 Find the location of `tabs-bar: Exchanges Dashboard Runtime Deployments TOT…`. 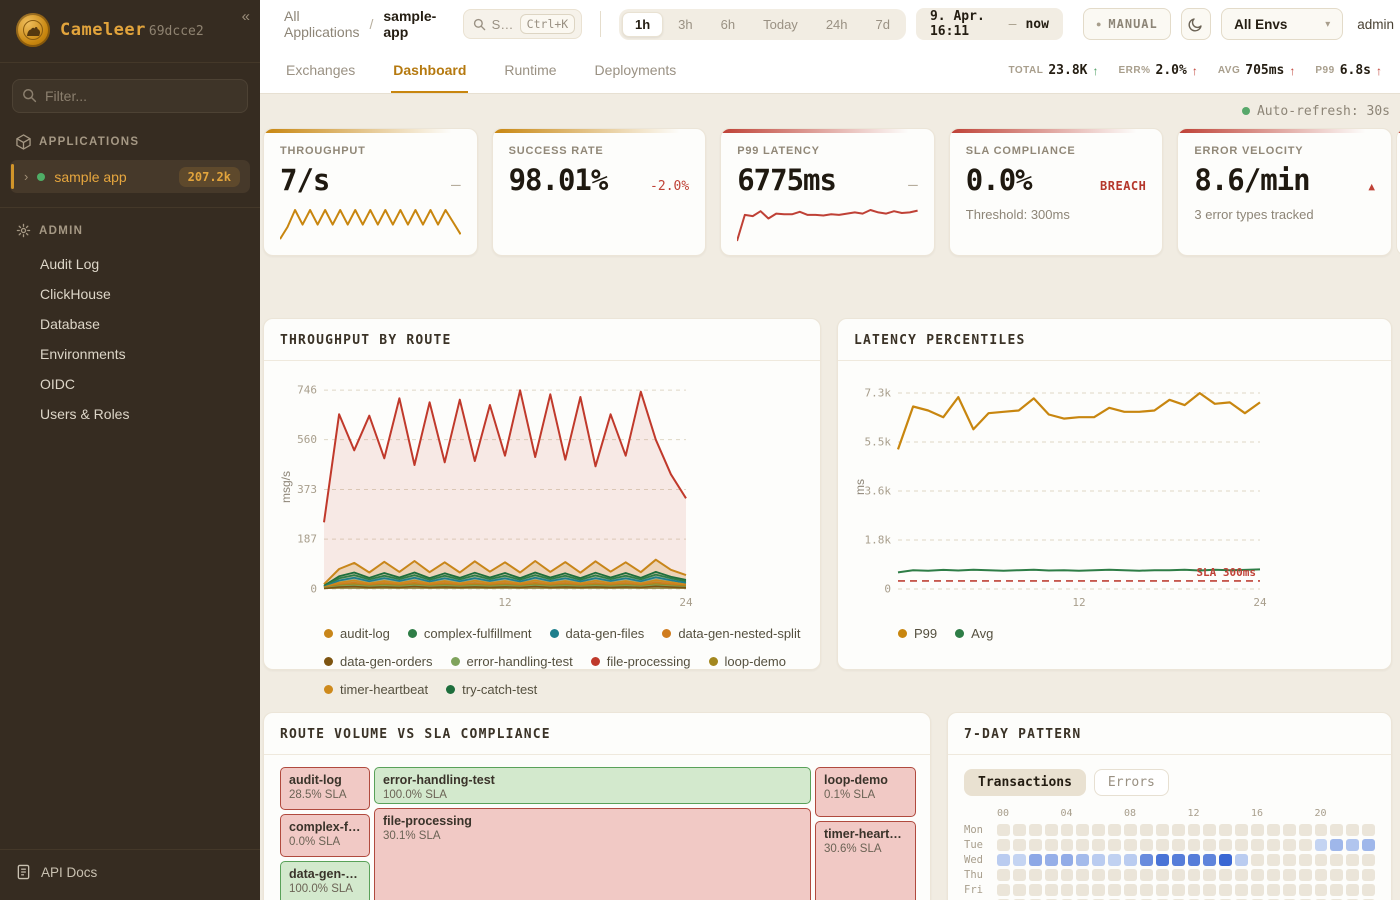

tabs-bar: Exchanges Dashboard Runtime Deployments TOT… is located at coordinates (830, 71).